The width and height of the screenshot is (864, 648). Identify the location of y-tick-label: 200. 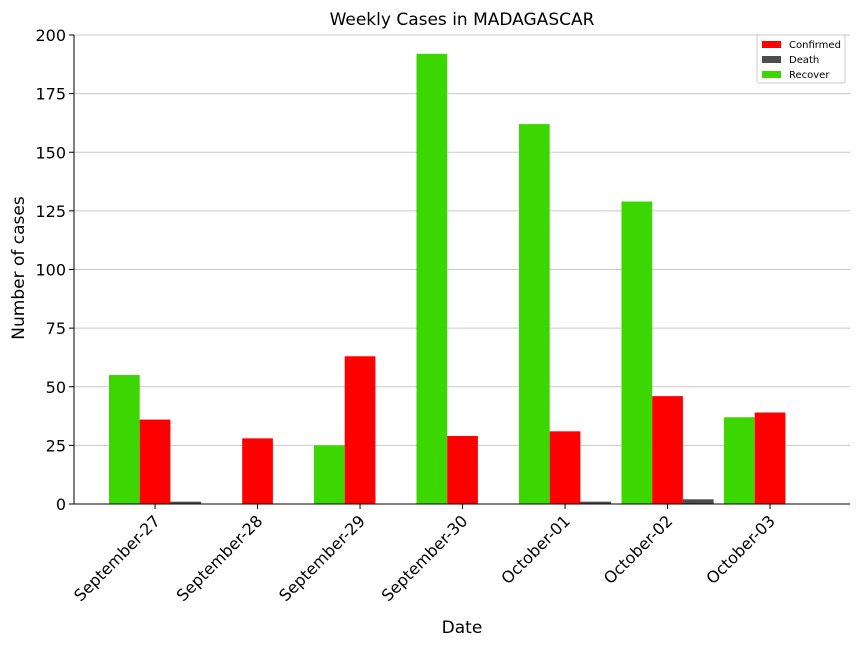
(50, 35).